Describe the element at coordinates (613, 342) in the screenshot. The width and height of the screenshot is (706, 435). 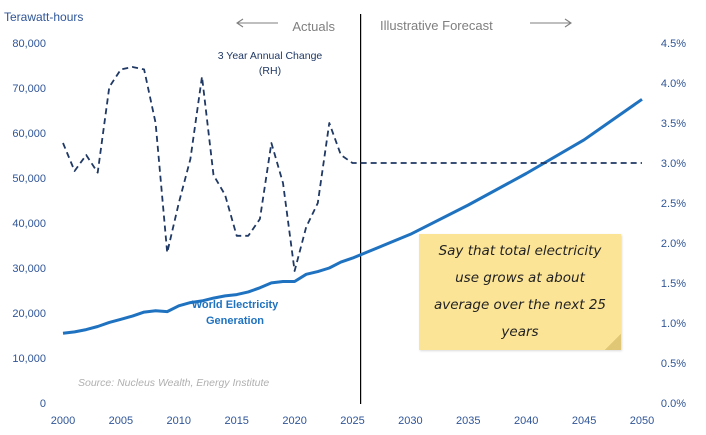
I see `sticky-note-fold` at that location.